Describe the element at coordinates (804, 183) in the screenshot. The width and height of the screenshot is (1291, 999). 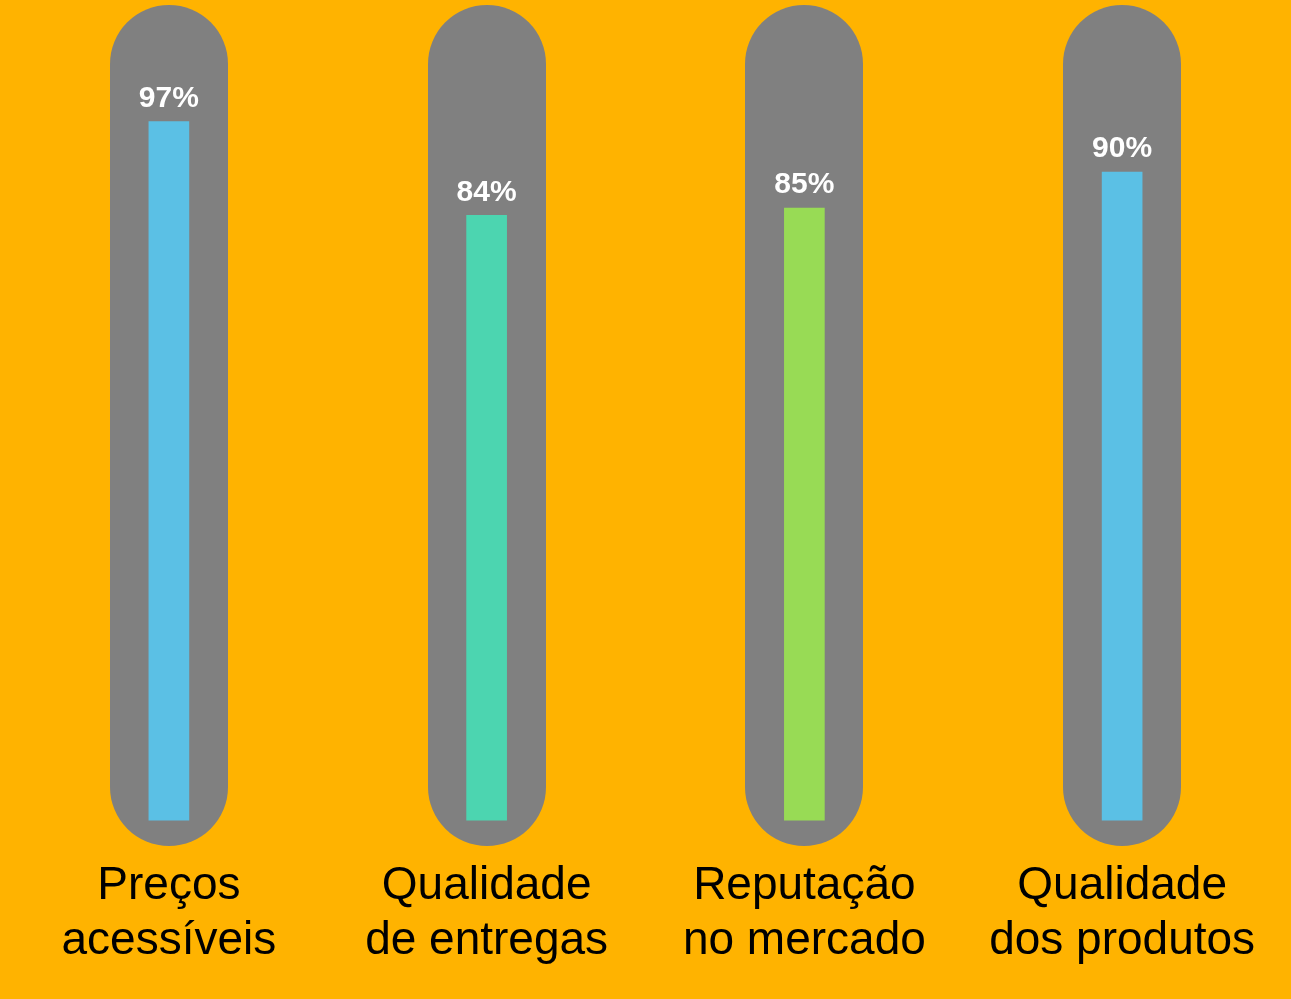
I see `data-label: 85%` at that location.